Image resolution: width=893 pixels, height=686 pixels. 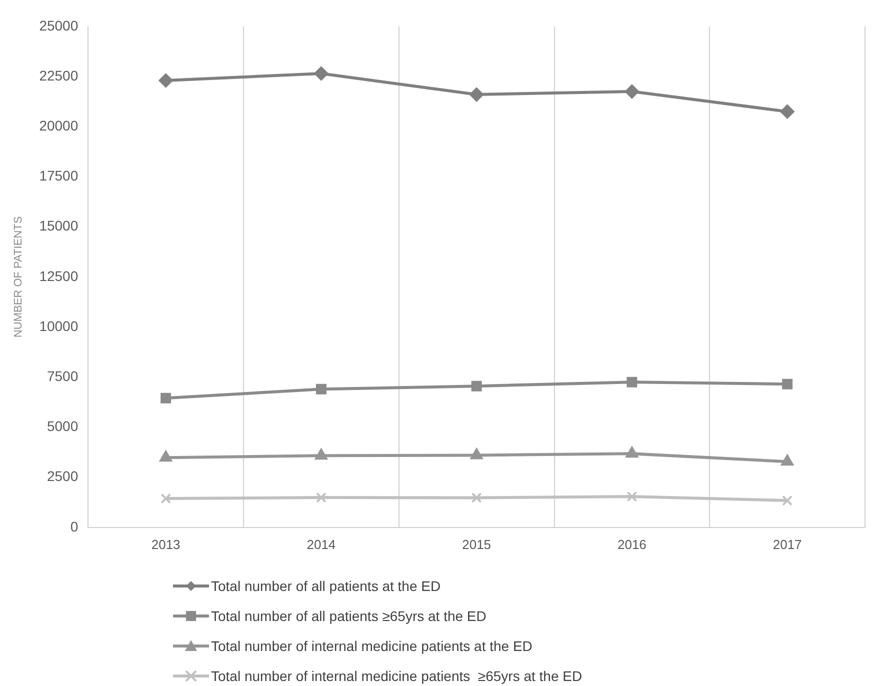 What do you see at coordinates (58, 25) in the screenshot?
I see `y-tick-label: 25000` at bounding box center [58, 25].